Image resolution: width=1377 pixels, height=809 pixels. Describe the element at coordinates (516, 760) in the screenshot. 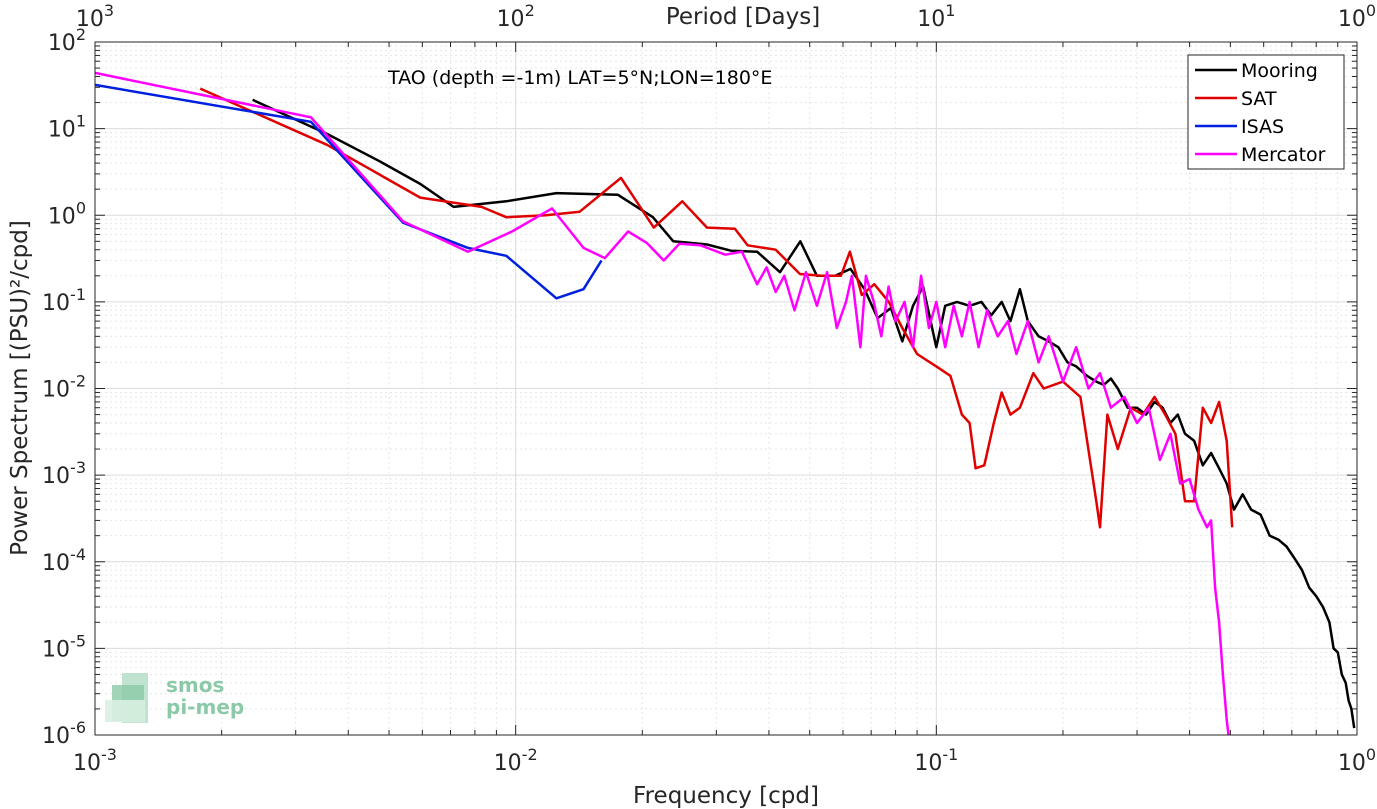

I see `x-tick-label: 10⁻²` at that location.